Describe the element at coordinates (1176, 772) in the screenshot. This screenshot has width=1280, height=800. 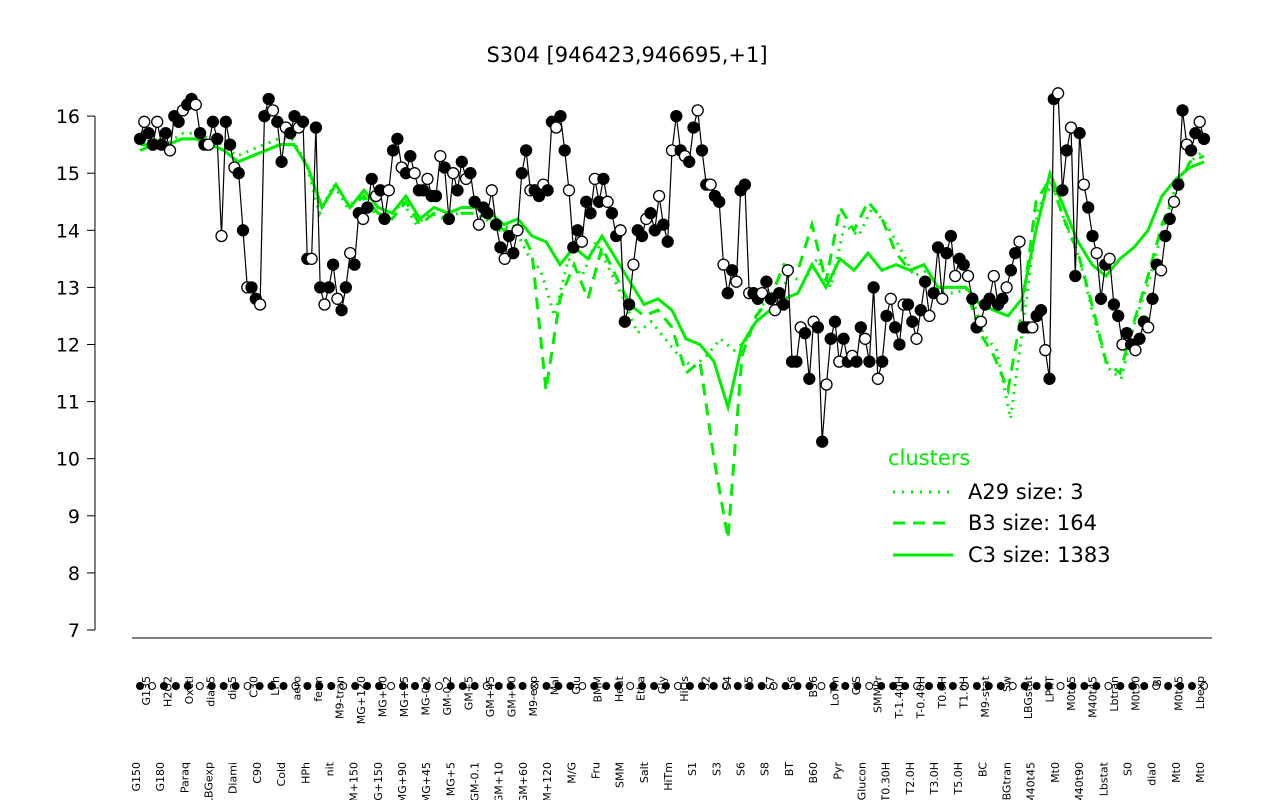
I see `x-tick-label: Mt0` at that location.